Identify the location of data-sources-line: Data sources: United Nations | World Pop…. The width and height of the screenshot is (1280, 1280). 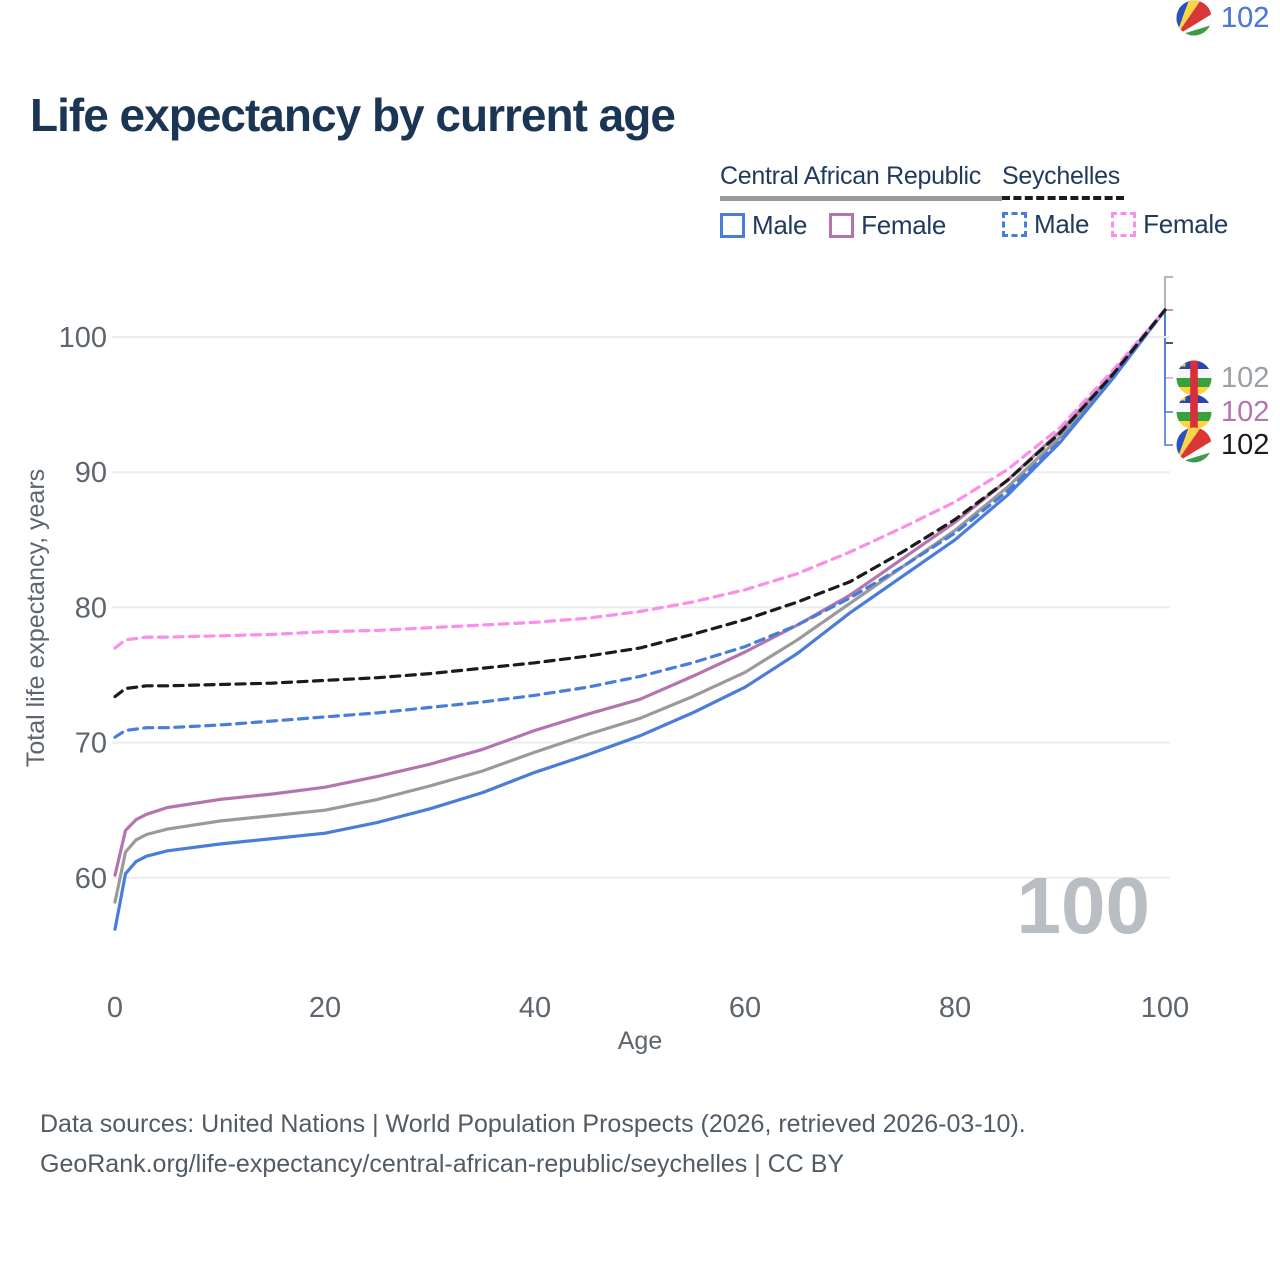
(533, 1124).